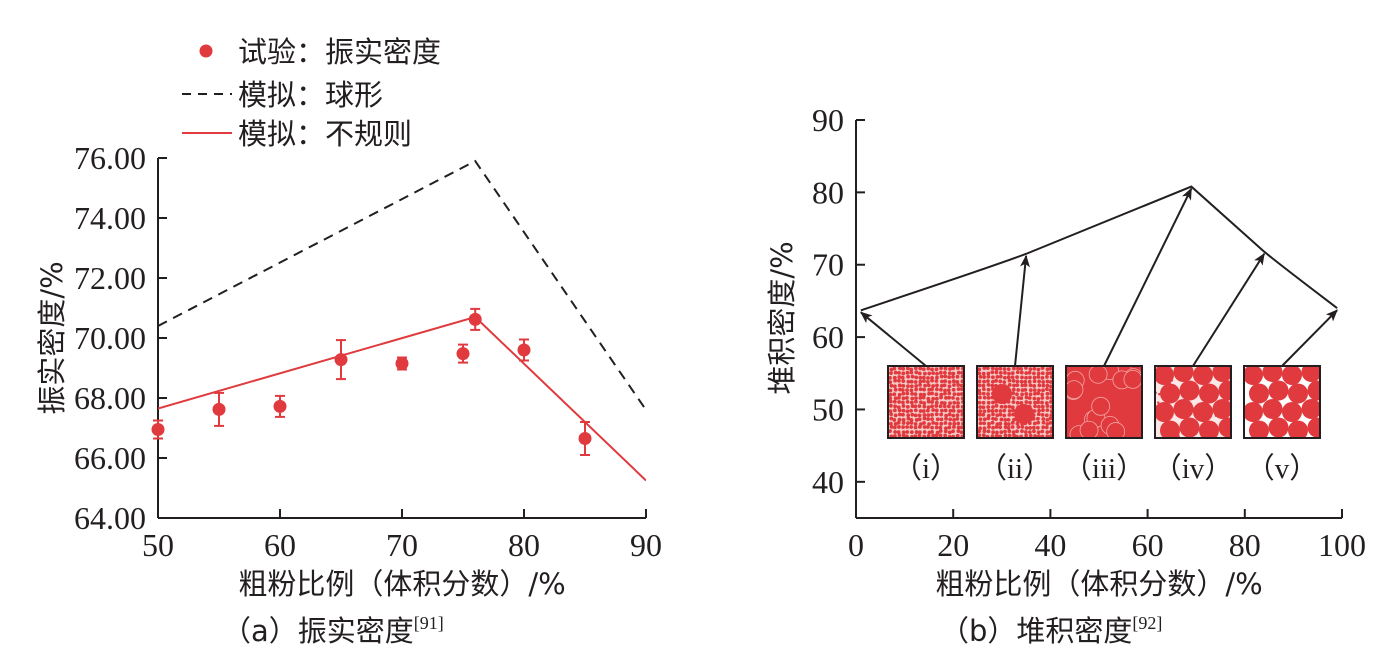  I want to click on inset-1: （i）, so click(926, 425).